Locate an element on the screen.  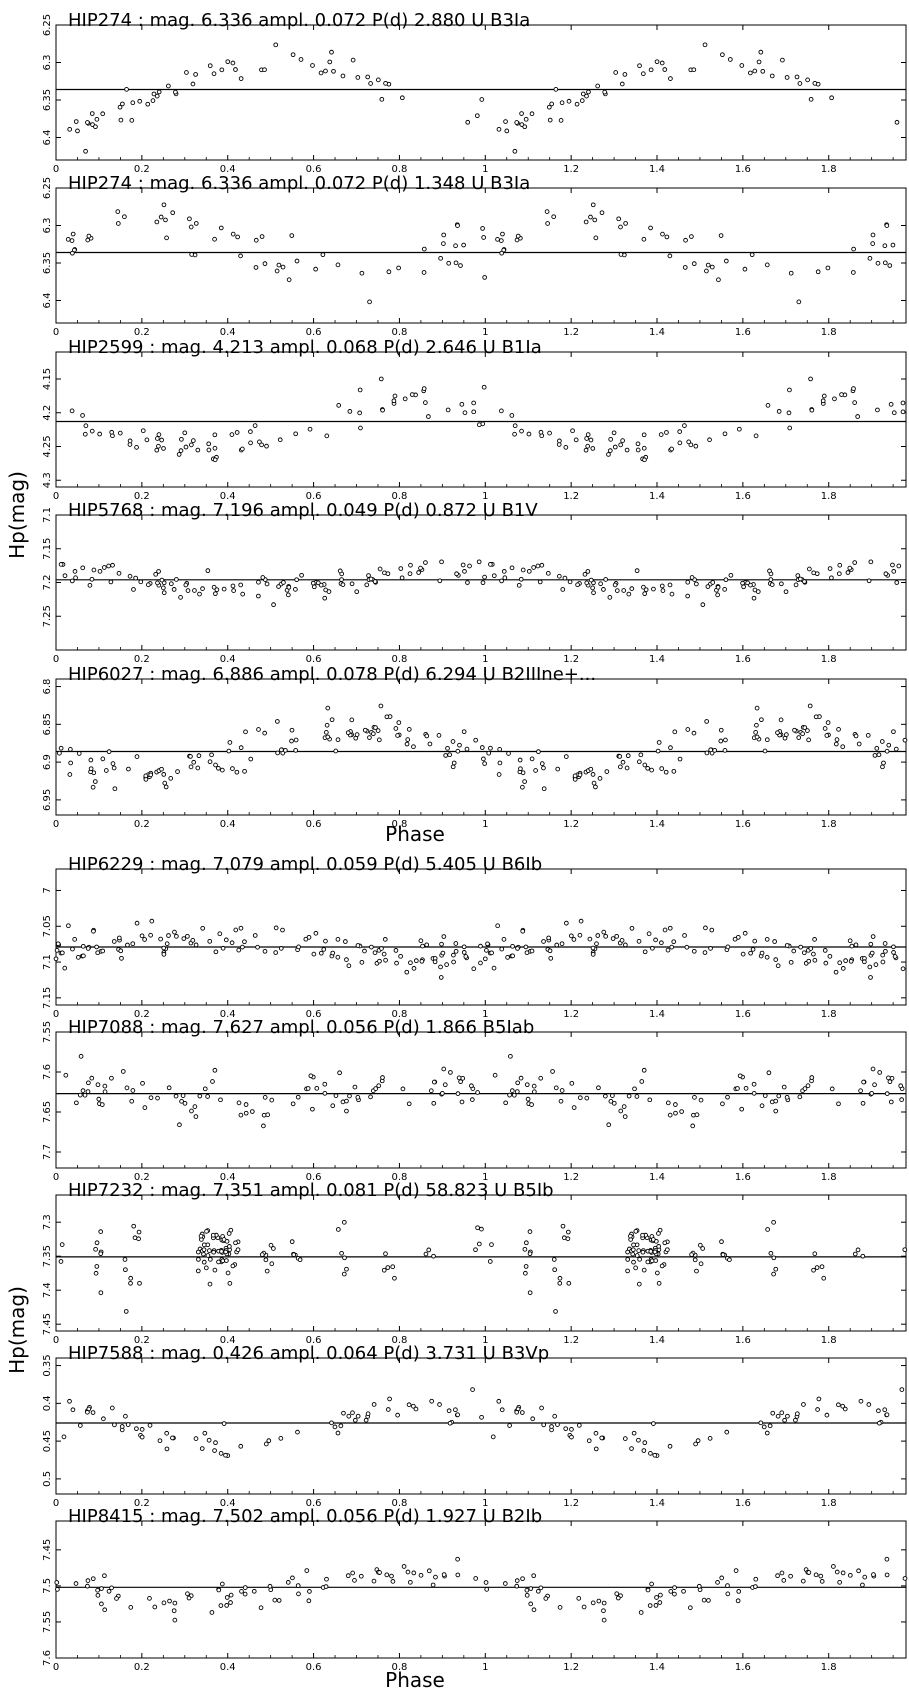
y-tick-label: 7.45 is located at coordinates (47, 1550).